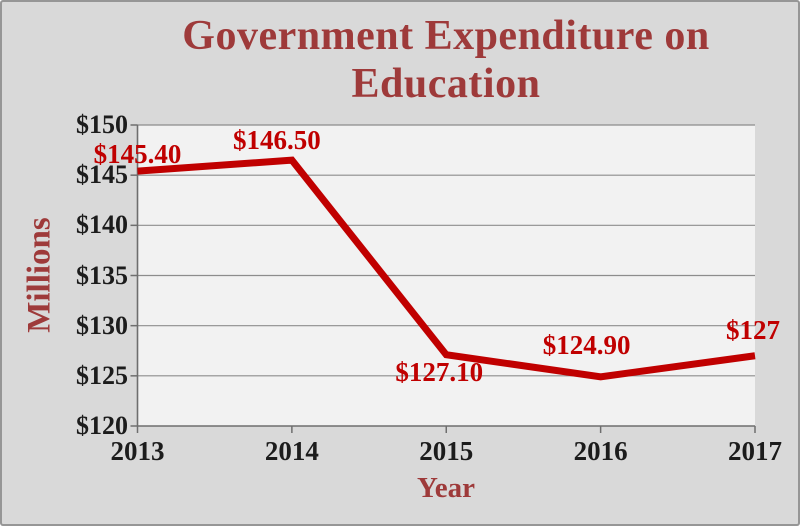 The height and width of the screenshot is (526, 800). Describe the element at coordinates (137, 154) in the screenshot. I see `data-point-label: $145.40` at that location.